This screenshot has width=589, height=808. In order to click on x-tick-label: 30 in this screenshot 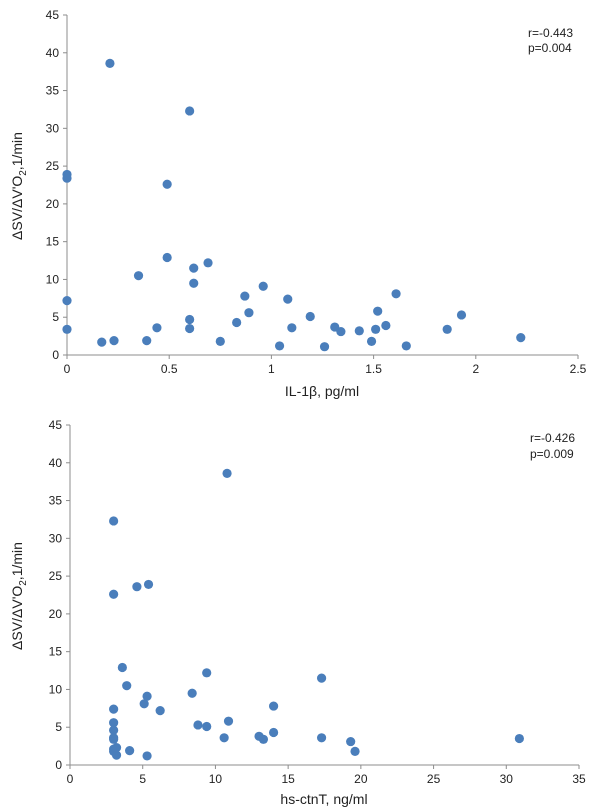, I will do `click(507, 779)`.